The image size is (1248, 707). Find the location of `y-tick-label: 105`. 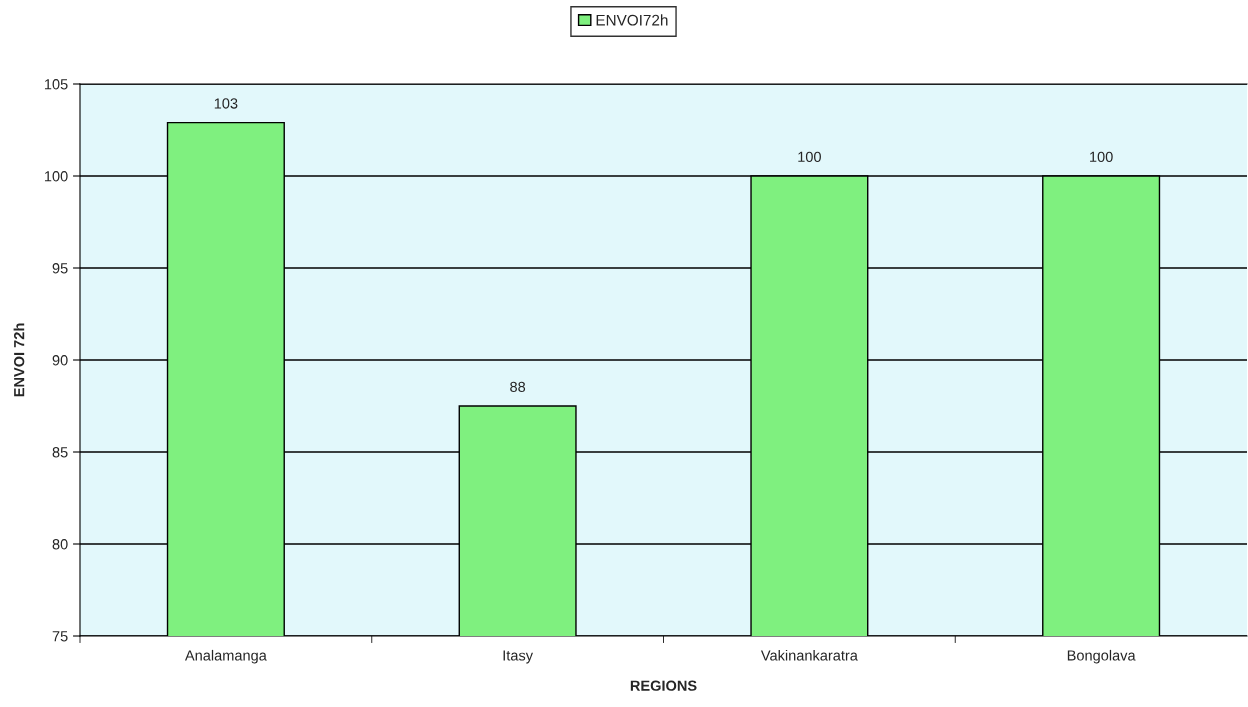

y-tick-label: 105 is located at coordinates (56, 84).